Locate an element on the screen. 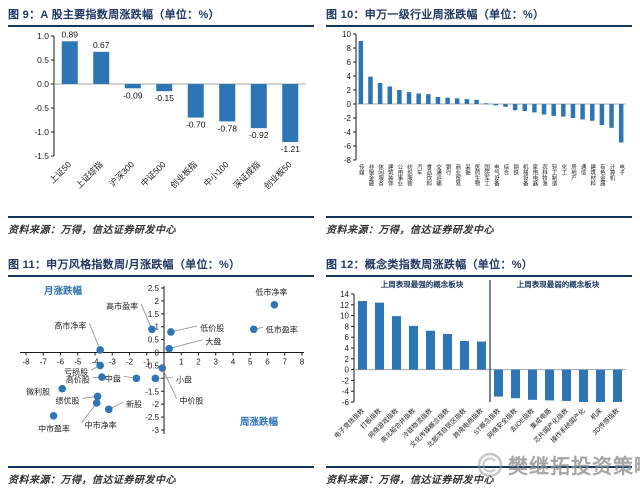  x-axis-tick-label: 6 is located at coordinates (267, 362).